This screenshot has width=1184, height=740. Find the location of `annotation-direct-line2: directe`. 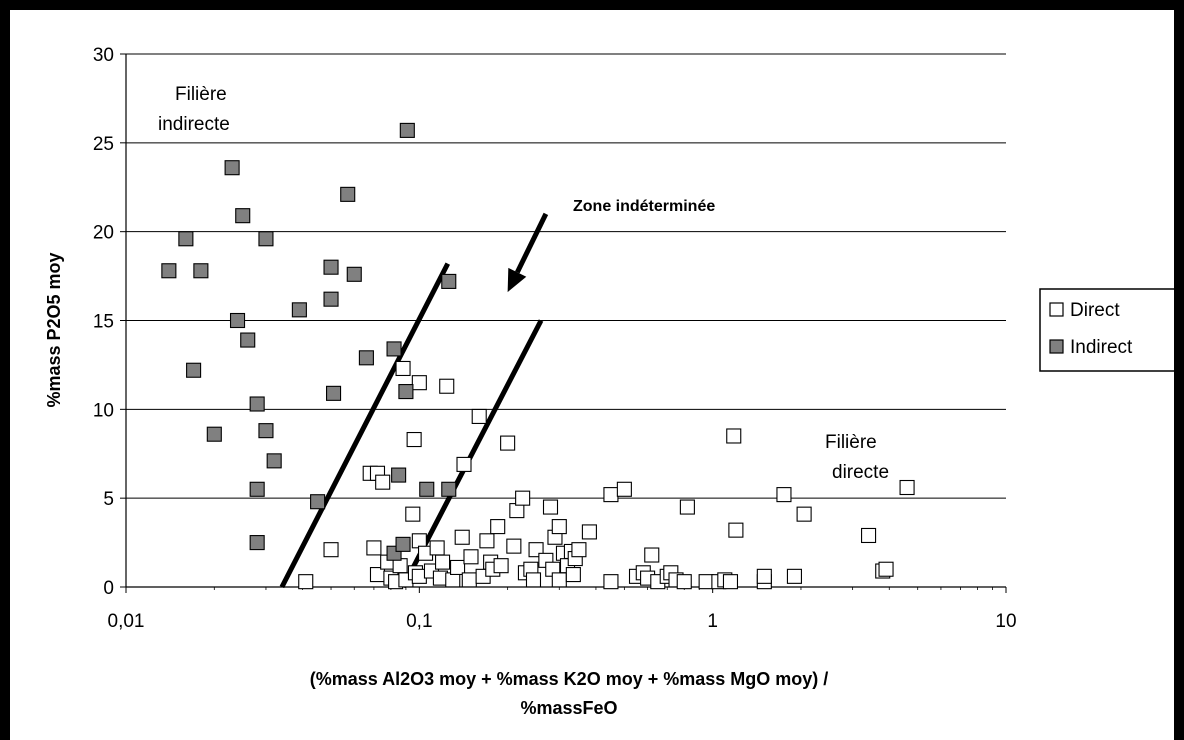

annotation-direct-line2: directe is located at coordinates (860, 472).